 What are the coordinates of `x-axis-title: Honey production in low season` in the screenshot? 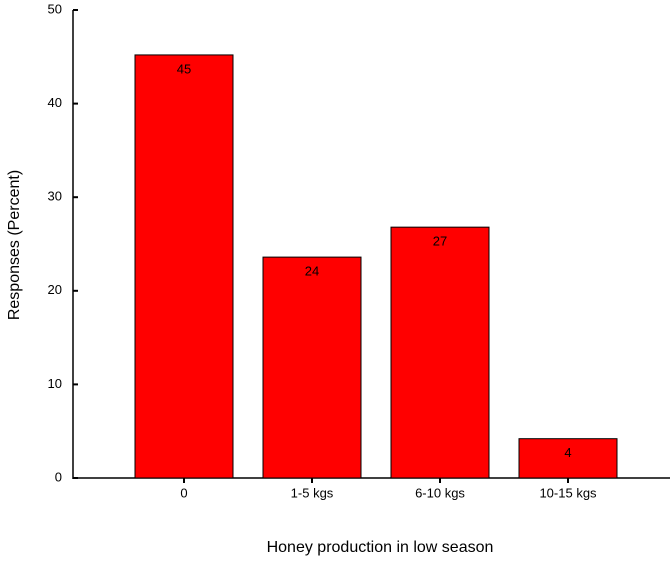 It's located at (380, 547).